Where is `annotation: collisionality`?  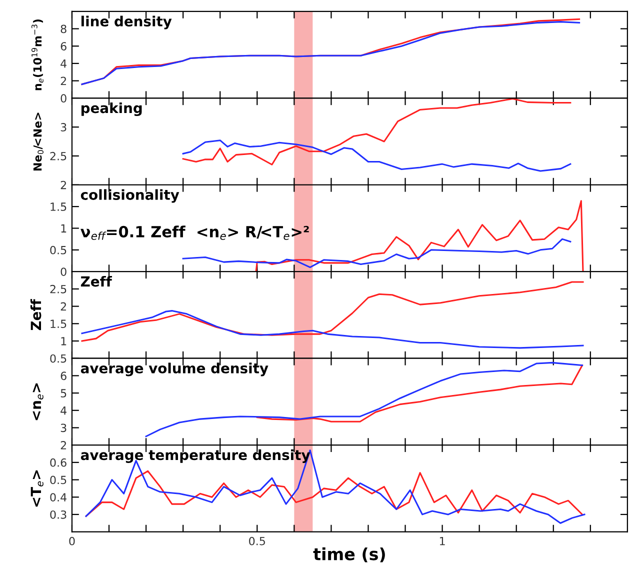 annotation: collisionality is located at coordinates (130, 196).